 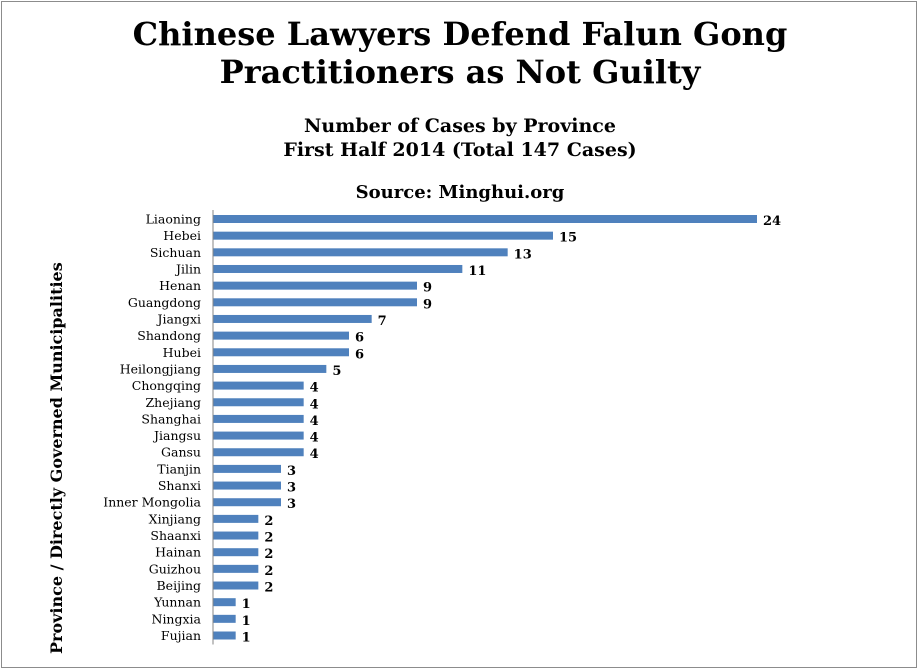 What do you see at coordinates (166, 385) in the screenshot?
I see `category-label-chongqing: Chongqing` at bounding box center [166, 385].